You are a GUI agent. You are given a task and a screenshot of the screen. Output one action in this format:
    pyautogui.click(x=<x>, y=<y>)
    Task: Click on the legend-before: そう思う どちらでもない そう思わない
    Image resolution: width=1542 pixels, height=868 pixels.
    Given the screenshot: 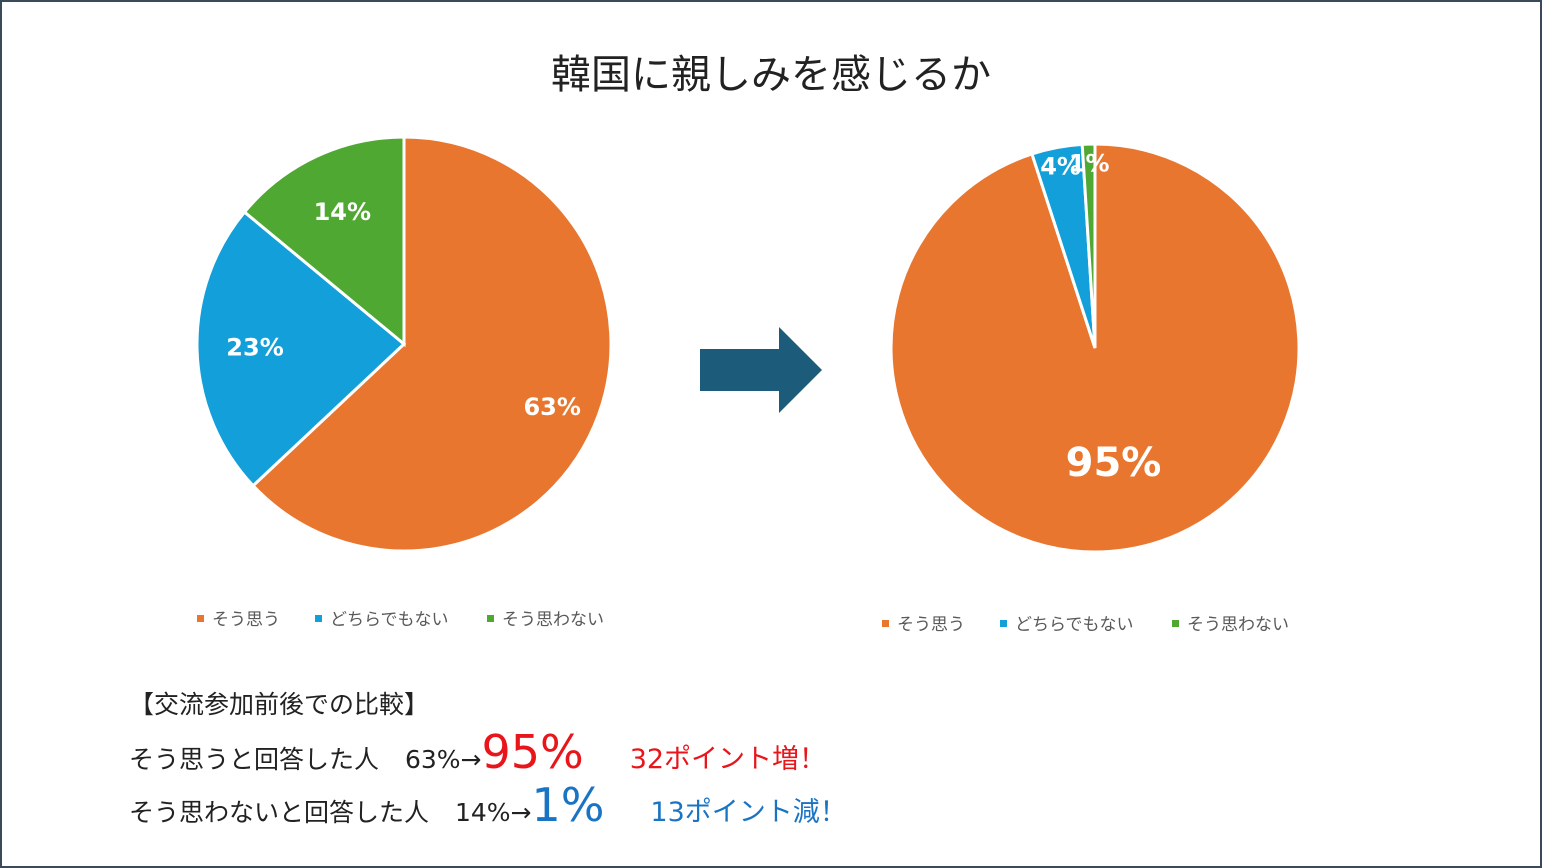 What is the action you would take?
    pyautogui.click(x=400, y=620)
    